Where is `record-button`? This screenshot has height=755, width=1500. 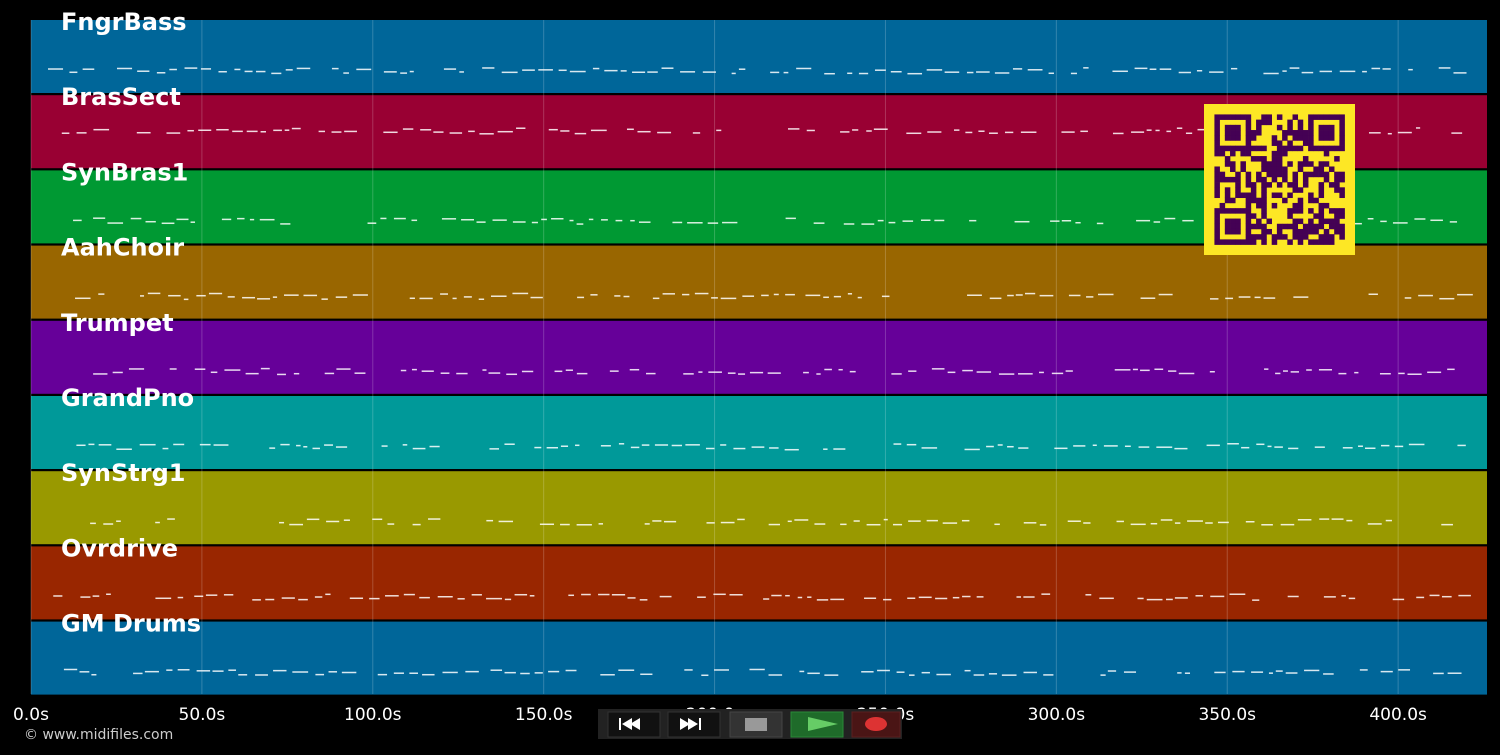
record-button is located at coordinates (876, 724).